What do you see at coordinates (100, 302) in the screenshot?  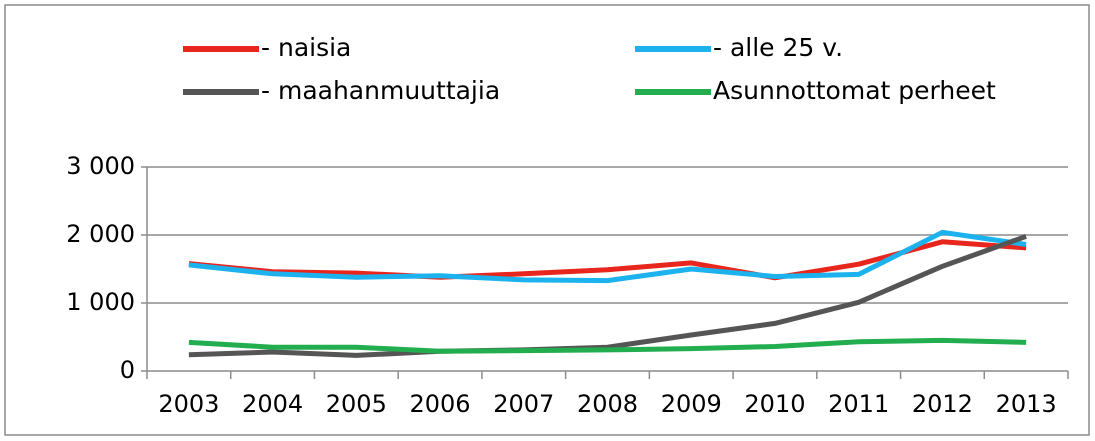 I see `y-tick-label: 1 000` at bounding box center [100, 302].